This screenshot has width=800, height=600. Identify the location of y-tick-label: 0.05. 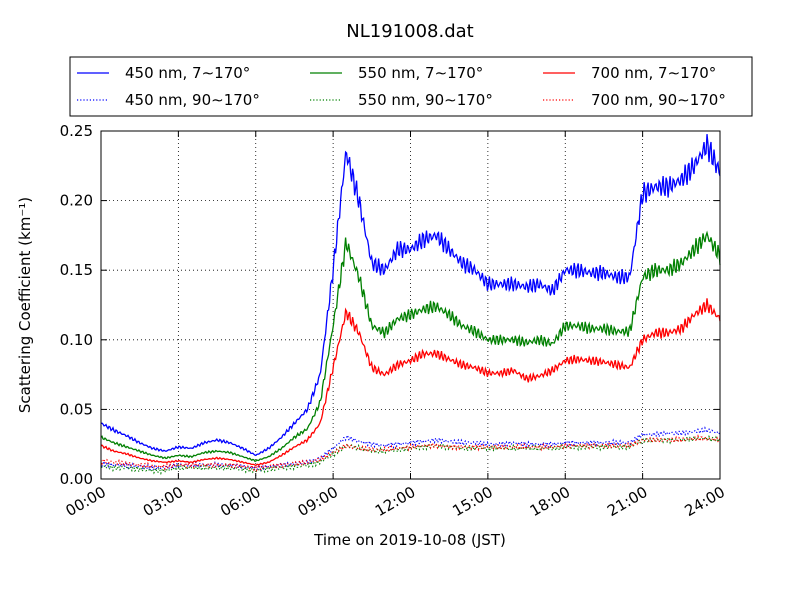
(76, 409).